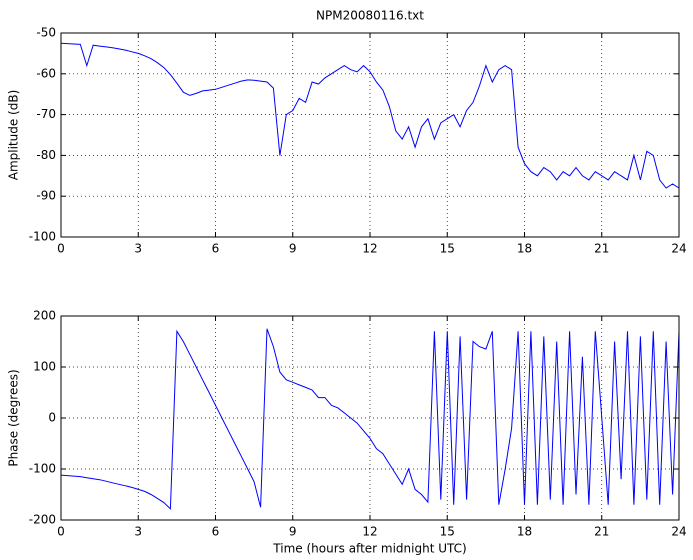 The image size is (693, 560). Describe the element at coordinates (370, 16) in the screenshot. I see `chart-title: NPM20080116.txt` at that location.